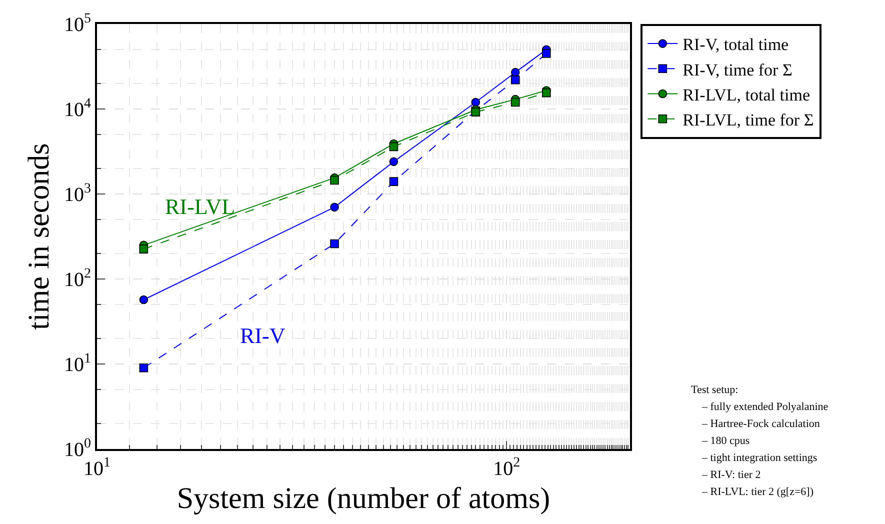 The width and height of the screenshot is (885, 524). Describe the element at coordinates (77, 24) in the screenshot. I see `y-tick-label: 10$^{5}$` at that location.